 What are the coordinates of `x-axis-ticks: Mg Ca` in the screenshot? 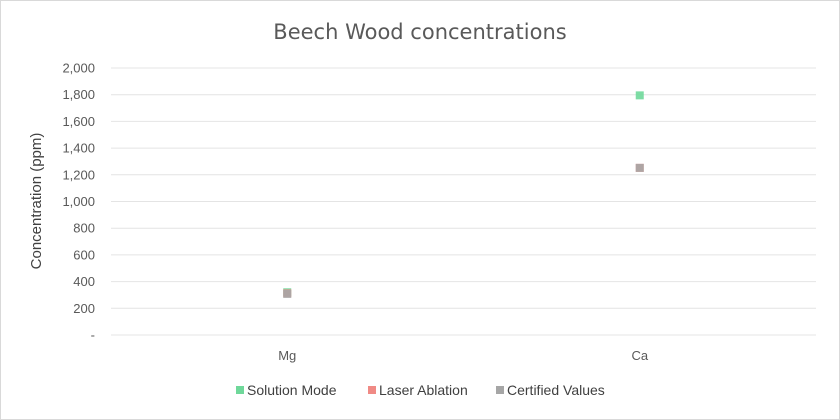 It's located at (463, 355).